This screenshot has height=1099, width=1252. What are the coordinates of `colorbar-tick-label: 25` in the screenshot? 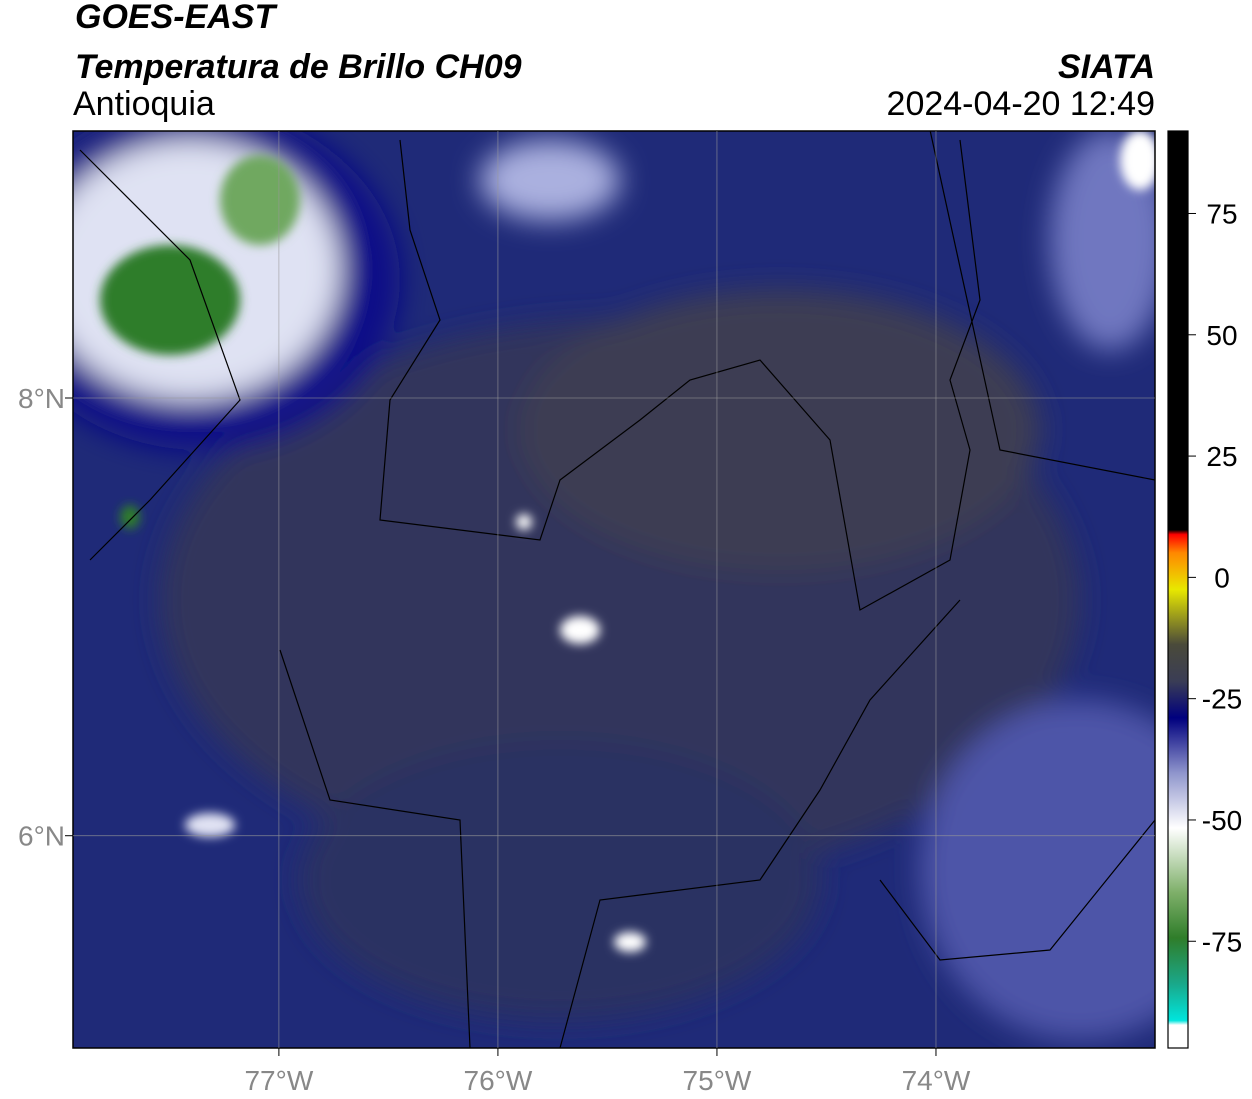 It's located at (1221, 456).